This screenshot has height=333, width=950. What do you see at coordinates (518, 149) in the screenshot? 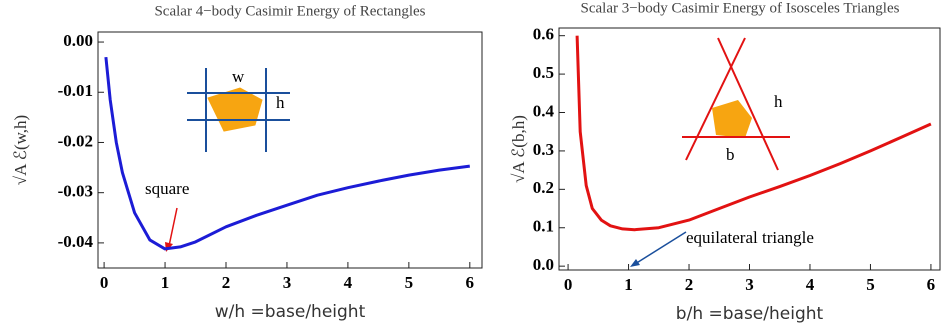
I see `y-axis-label: √A ℰ(b,h)` at bounding box center [518, 149].